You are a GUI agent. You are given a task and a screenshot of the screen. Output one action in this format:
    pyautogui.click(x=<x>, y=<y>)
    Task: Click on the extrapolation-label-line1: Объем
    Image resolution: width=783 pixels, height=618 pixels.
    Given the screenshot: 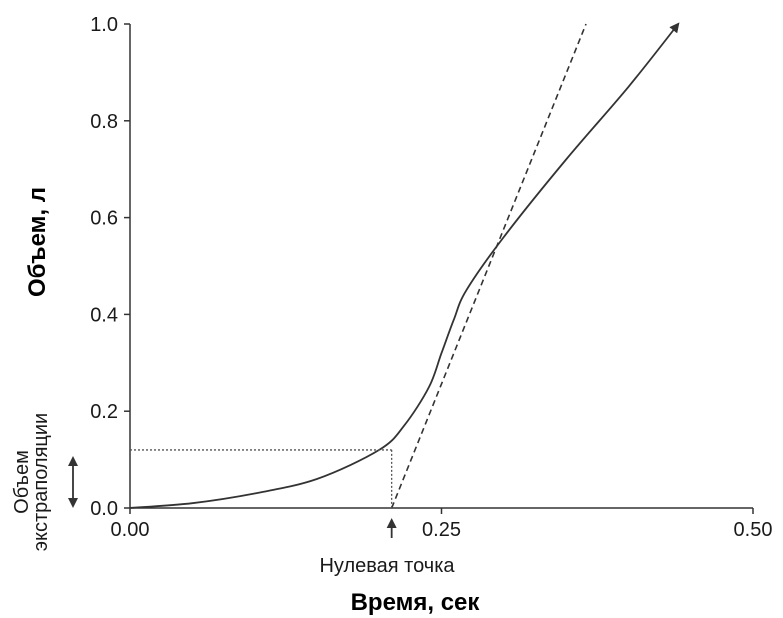 What is the action you would take?
    pyautogui.click(x=22, y=482)
    